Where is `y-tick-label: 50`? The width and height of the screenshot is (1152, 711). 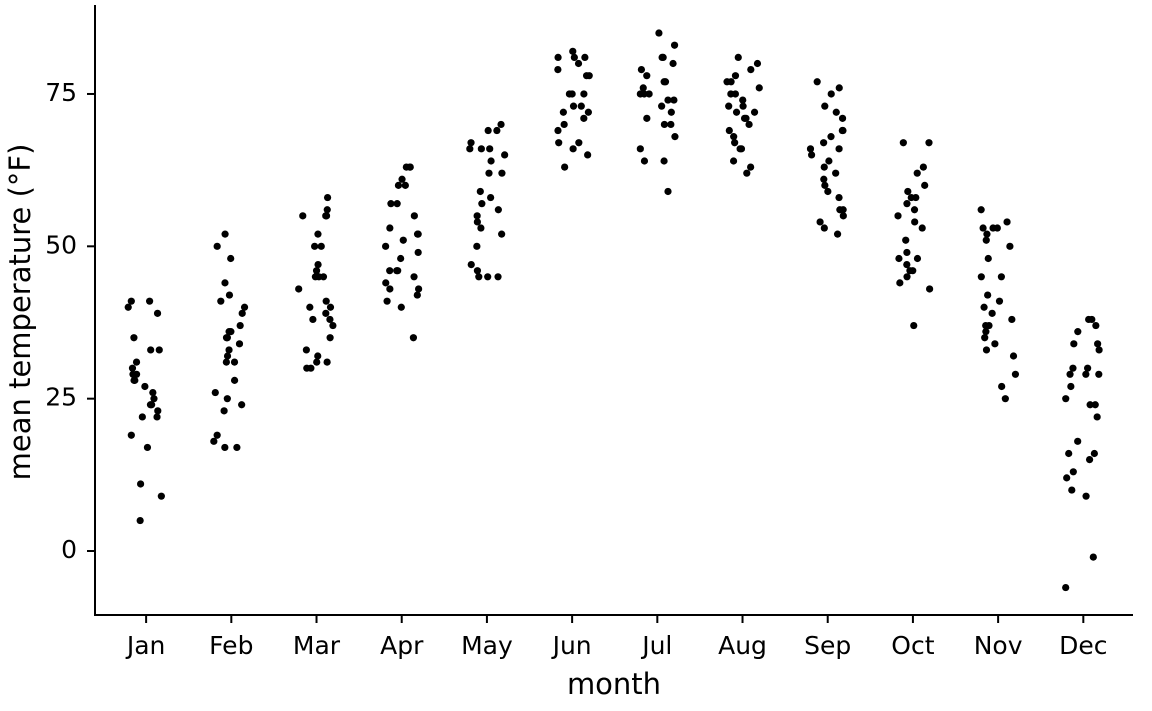
y-tick-label: 50 is located at coordinates (61, 244).